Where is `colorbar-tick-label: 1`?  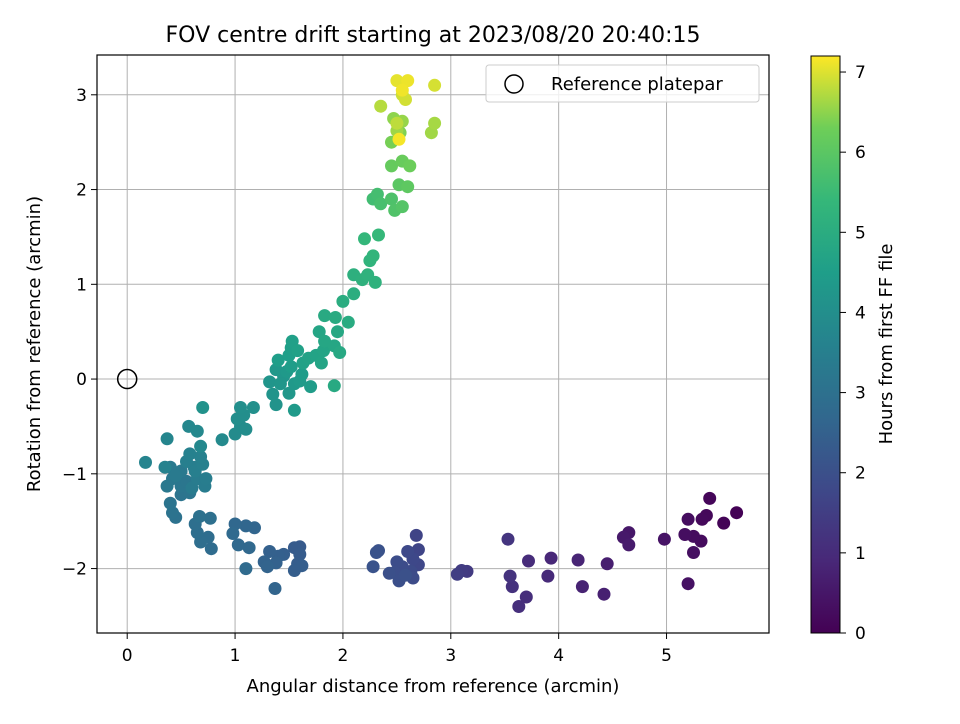
colorbar-tick-label: 1 is located at coordinates (860, 554).